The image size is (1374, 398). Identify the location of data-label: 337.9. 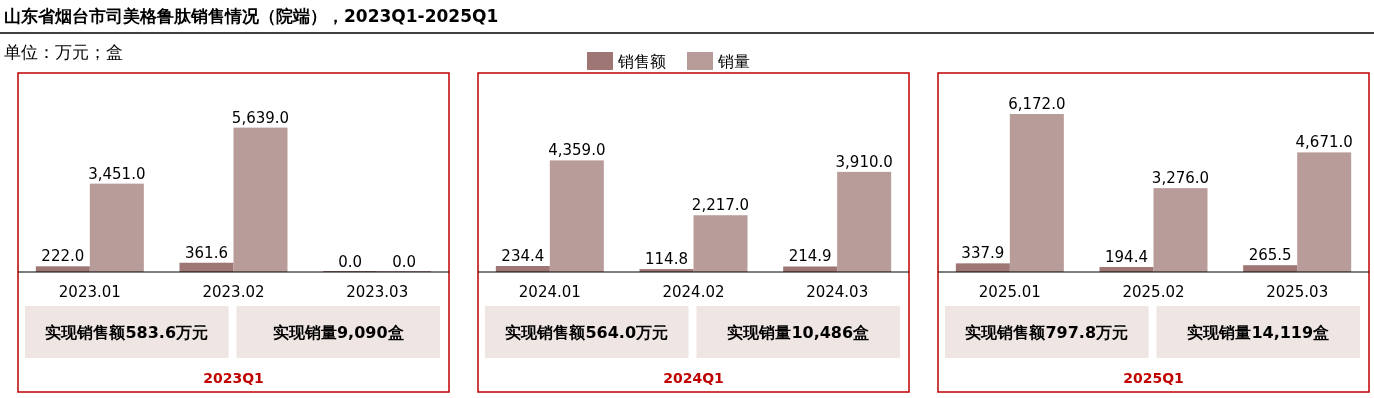
(983, 253).